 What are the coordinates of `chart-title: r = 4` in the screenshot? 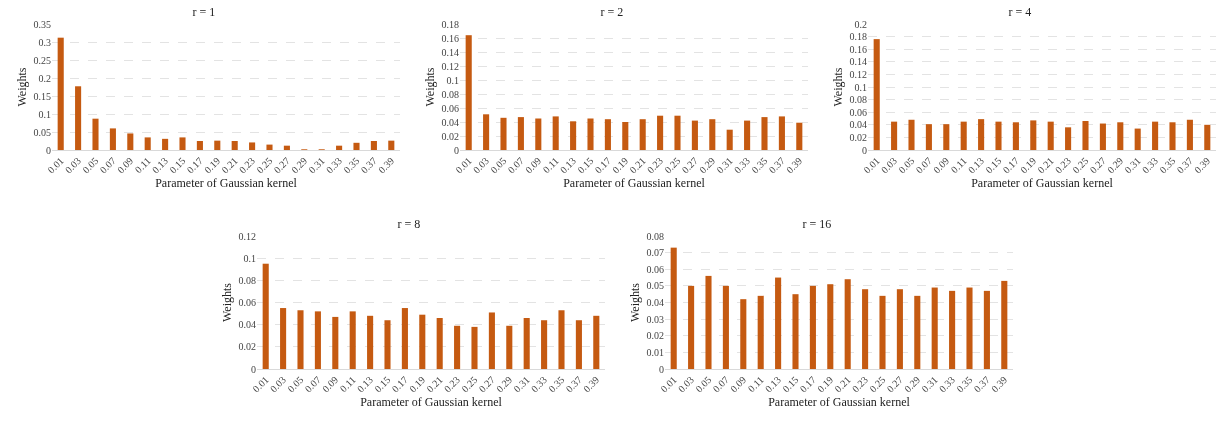 It's located at (1020, 12).